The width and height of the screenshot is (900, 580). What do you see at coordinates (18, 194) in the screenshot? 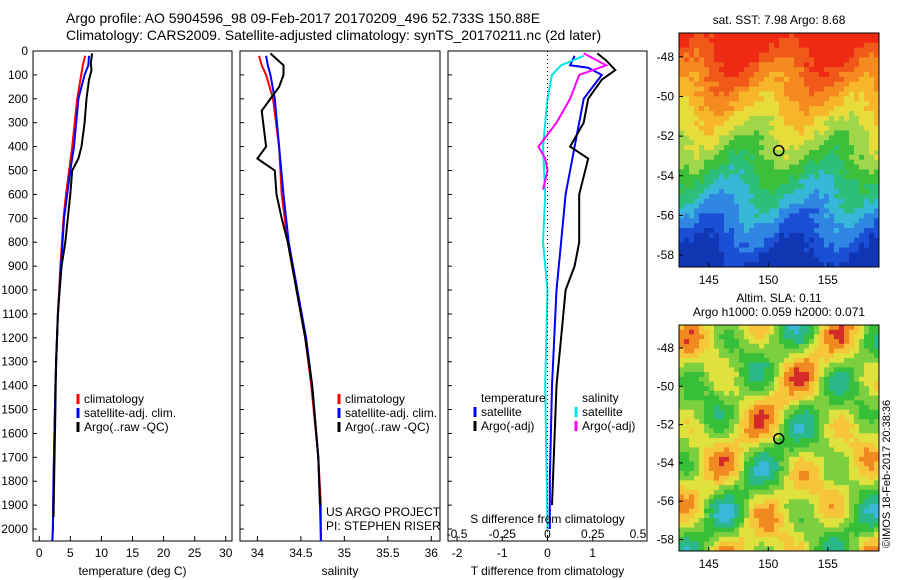
I see `depth-tick-label: 600` at bounding box center [18, 194].